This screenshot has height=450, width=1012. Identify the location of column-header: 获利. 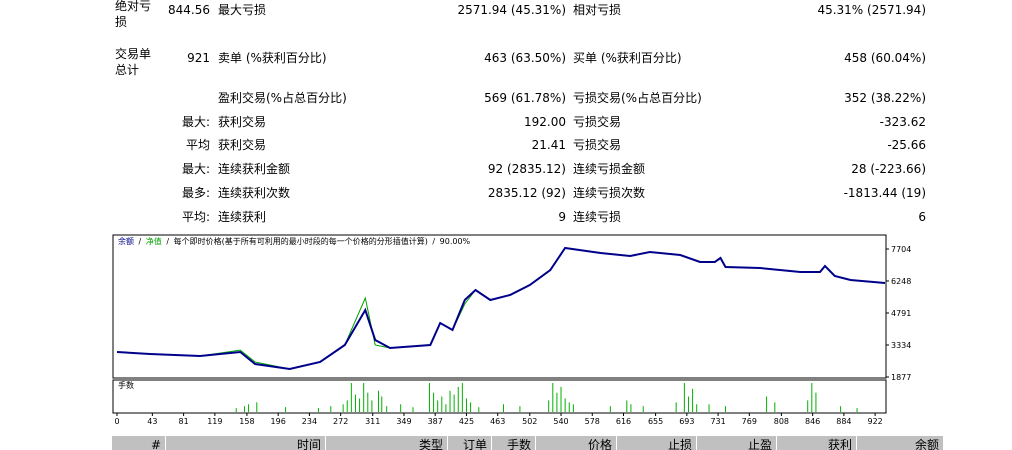
(816, 443).